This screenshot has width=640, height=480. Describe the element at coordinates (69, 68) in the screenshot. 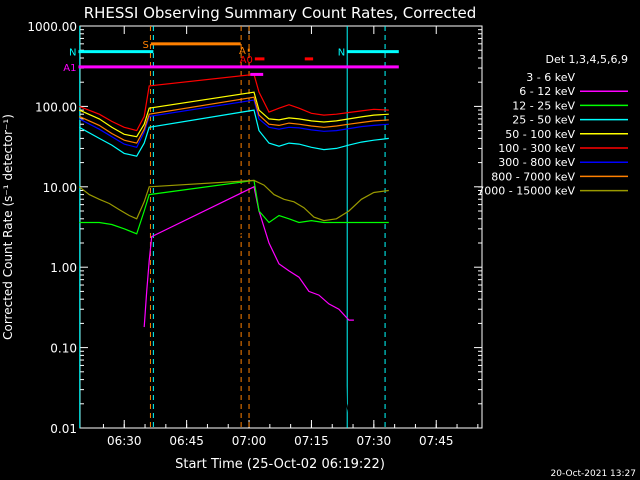

I see `flag-label: A1` at that location.